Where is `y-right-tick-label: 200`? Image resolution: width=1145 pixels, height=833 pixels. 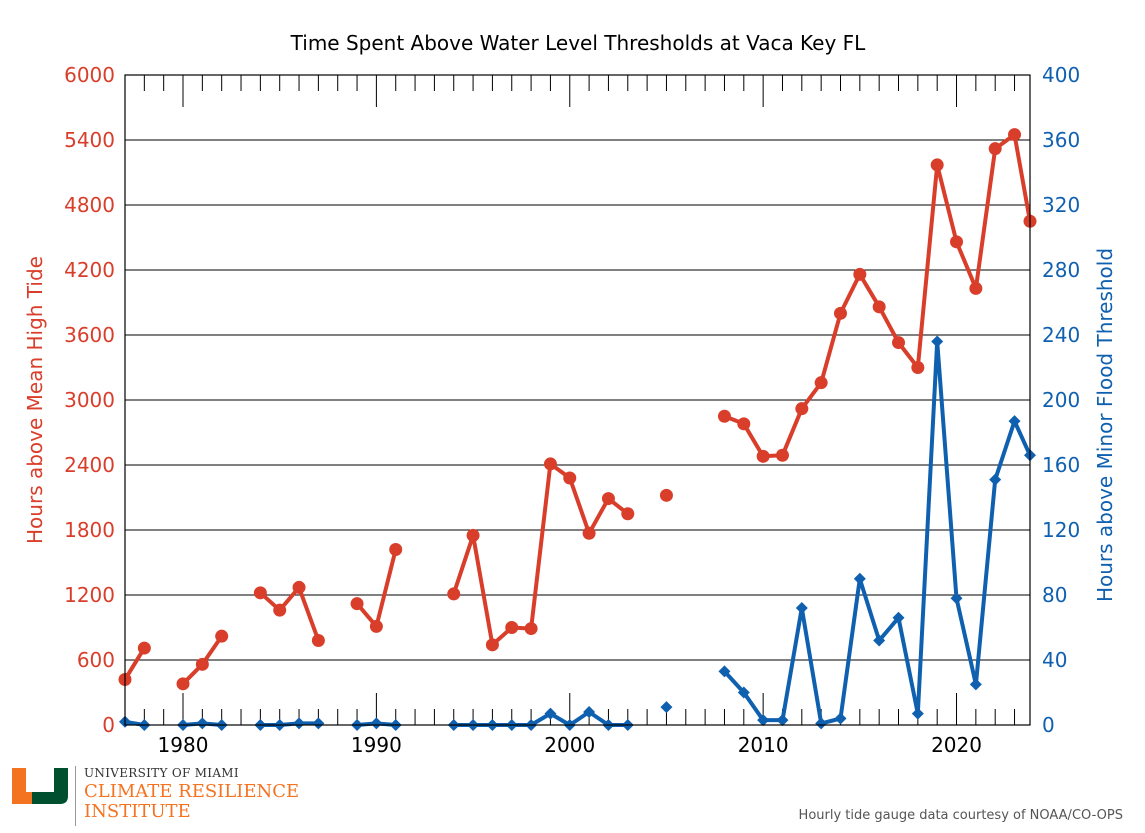
y-right-tick-label: 200 is located at coordinates (1061, 400).